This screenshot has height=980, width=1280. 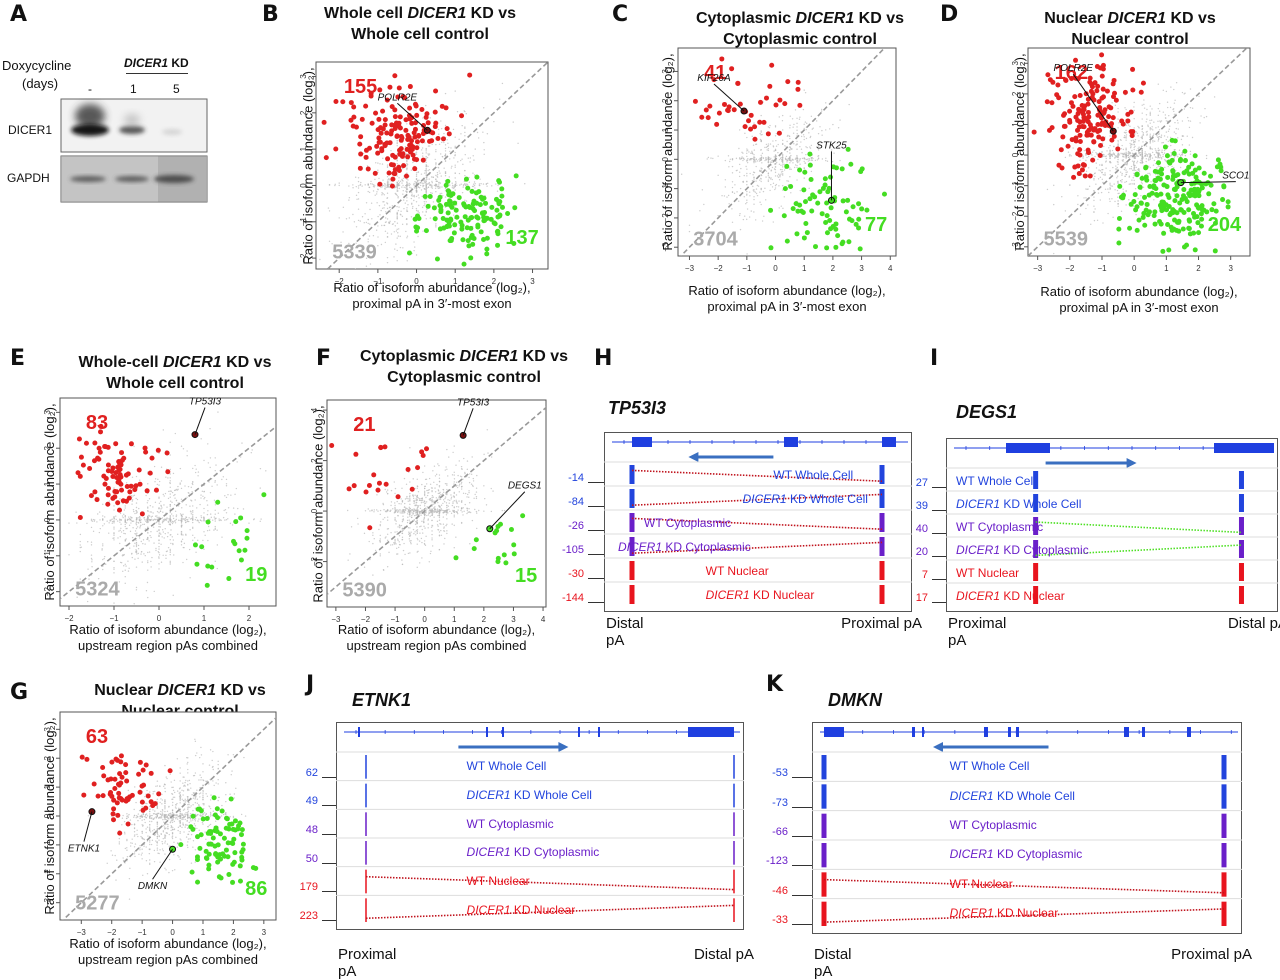 I want to click on panel-letter-f: F, so click(x=323, y=358).